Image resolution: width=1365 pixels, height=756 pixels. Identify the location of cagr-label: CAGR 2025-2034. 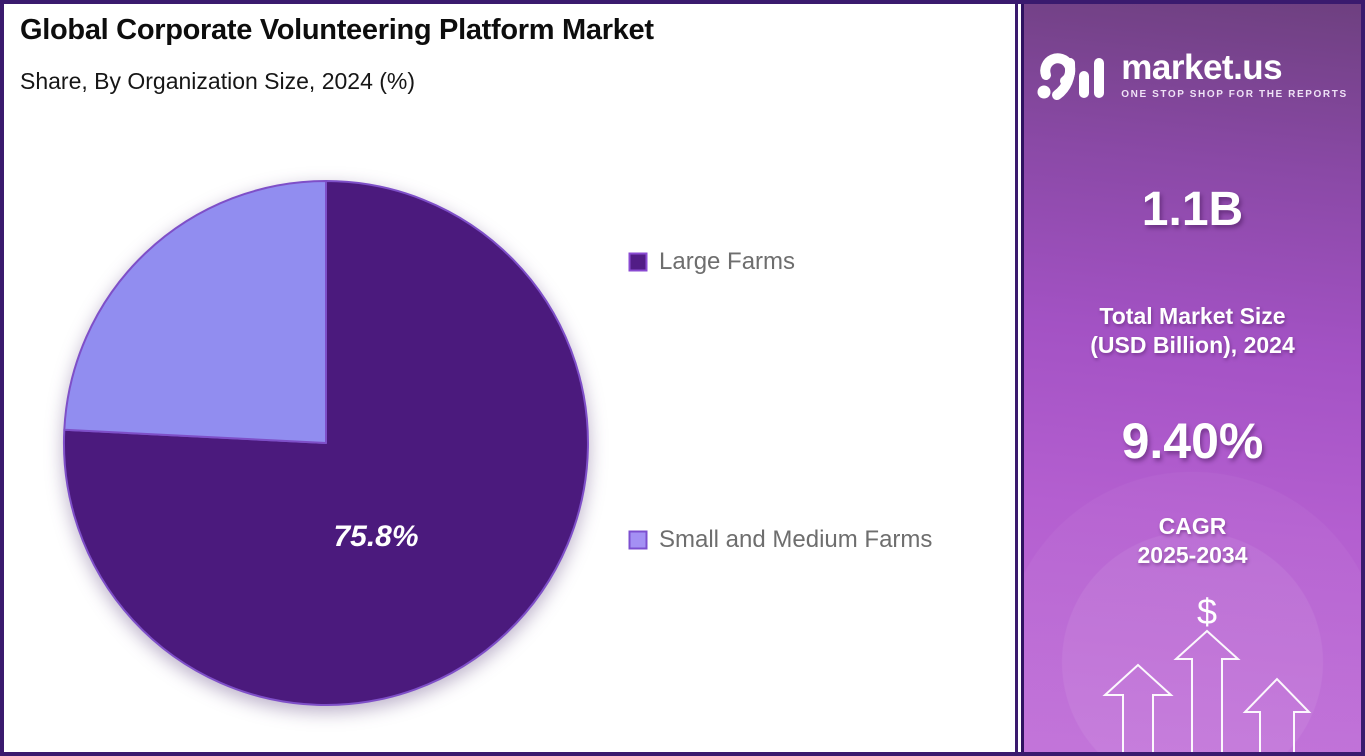
(1192, 541).